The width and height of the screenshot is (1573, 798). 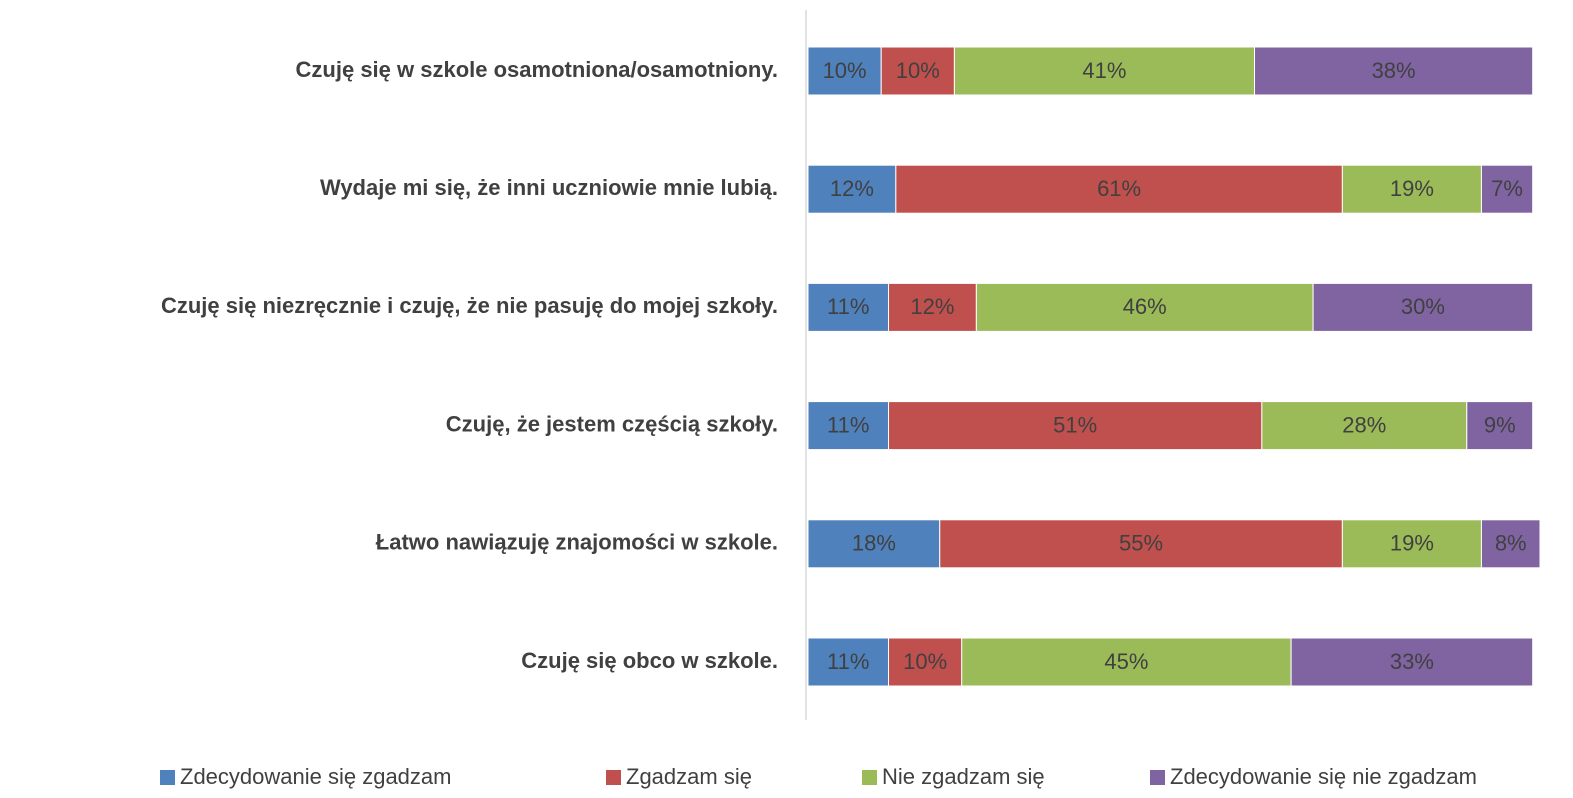 I want to click on data-label: 33%, so click(x=1412, y=661).